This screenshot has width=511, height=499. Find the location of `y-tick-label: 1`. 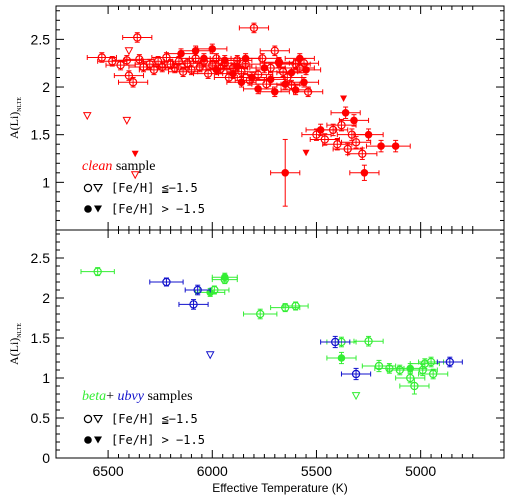

y-tick-label: 1 is located at coordinates (46, 378).